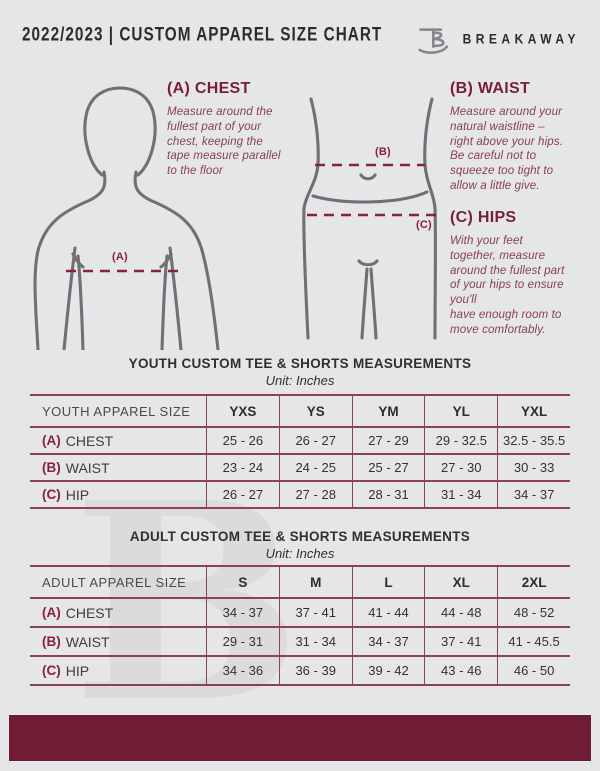 This screenshot has height=771, width=600. What do you see at coordinates (114, 582) in the screenshot?
I see `adult-size-column-header: ADULT APPAREL SIZE` at bounding box center [114, 582].